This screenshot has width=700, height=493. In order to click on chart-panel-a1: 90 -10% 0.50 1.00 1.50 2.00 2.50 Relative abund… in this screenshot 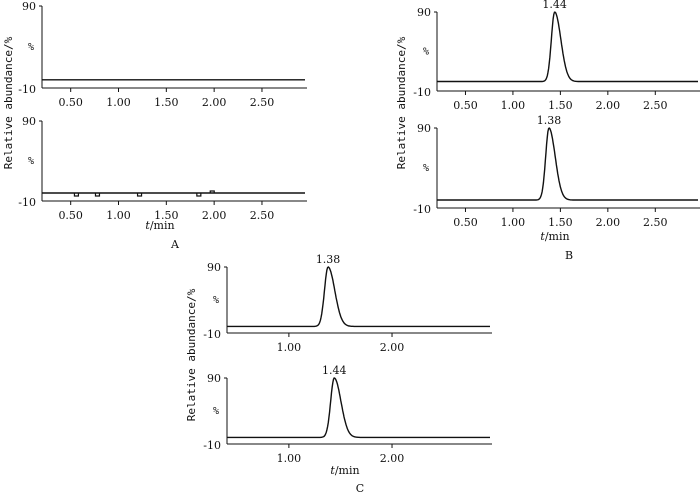, I will do `click(154, 84)`.